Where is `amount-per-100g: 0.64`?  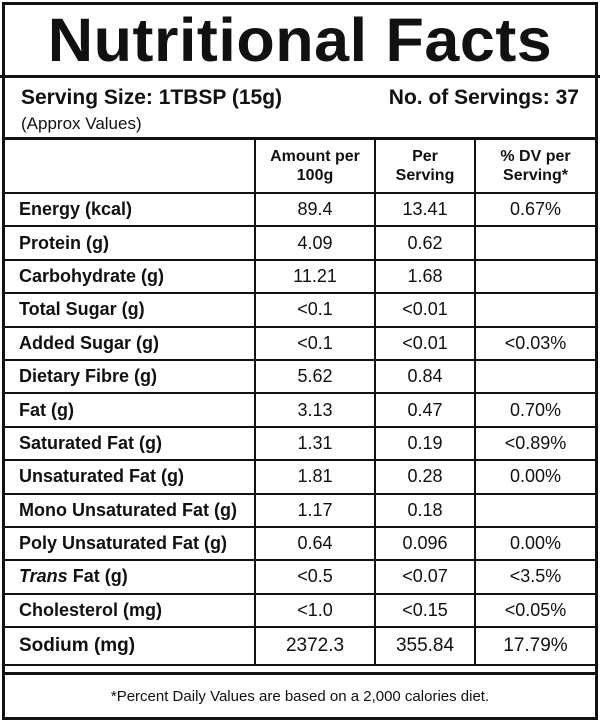
amount-per-100g: 0.64 is located at coordinates (315, 543).